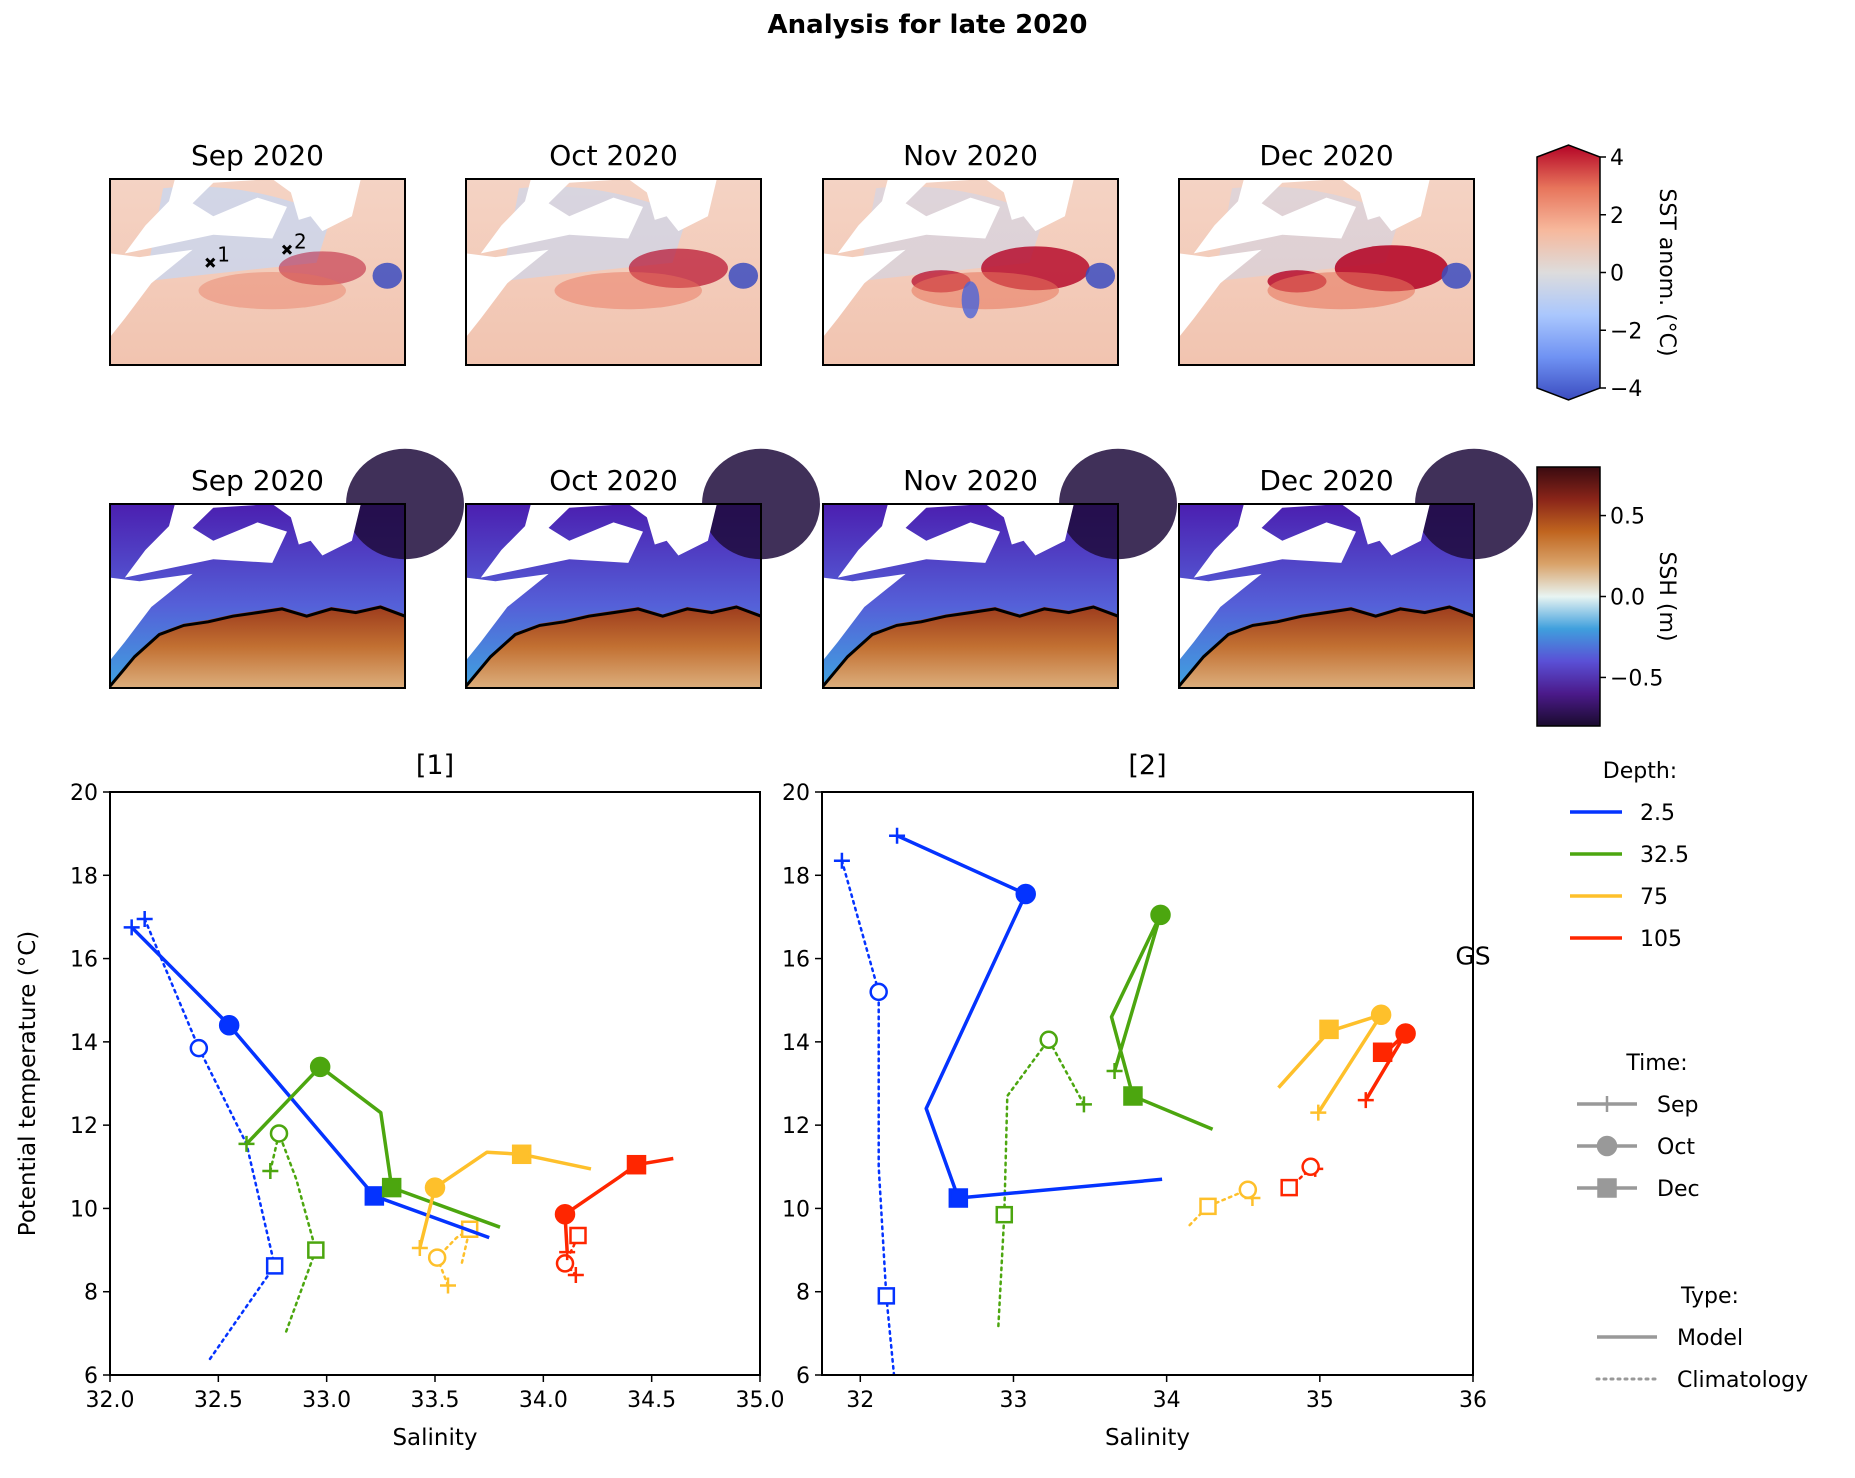 The width and height of the screenshot is (1855, 1478). What do you see at coordinates (1456, 275) in the screenshot?
I see `sst-cold-eddy` at bounding box center [1456, 275].